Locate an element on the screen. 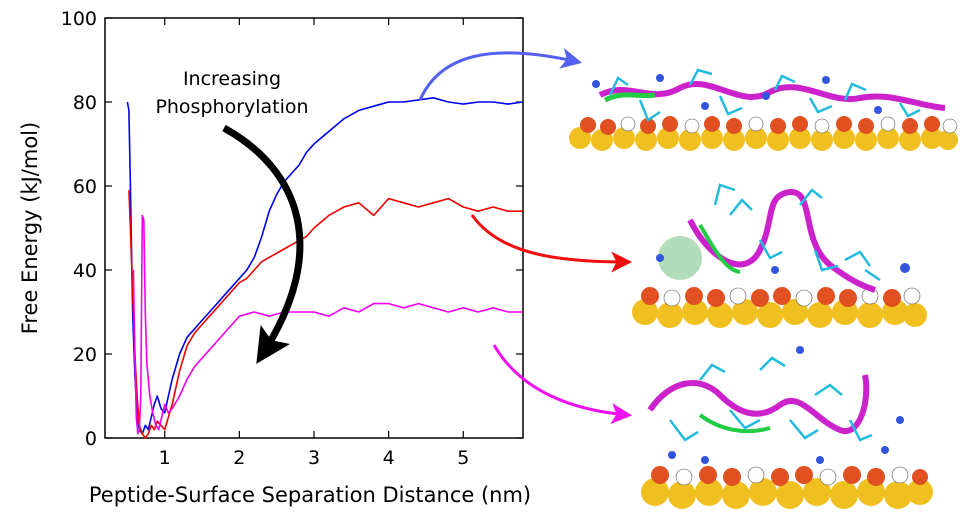  y-tick-label: 100 is located at coordinates (79, 19).